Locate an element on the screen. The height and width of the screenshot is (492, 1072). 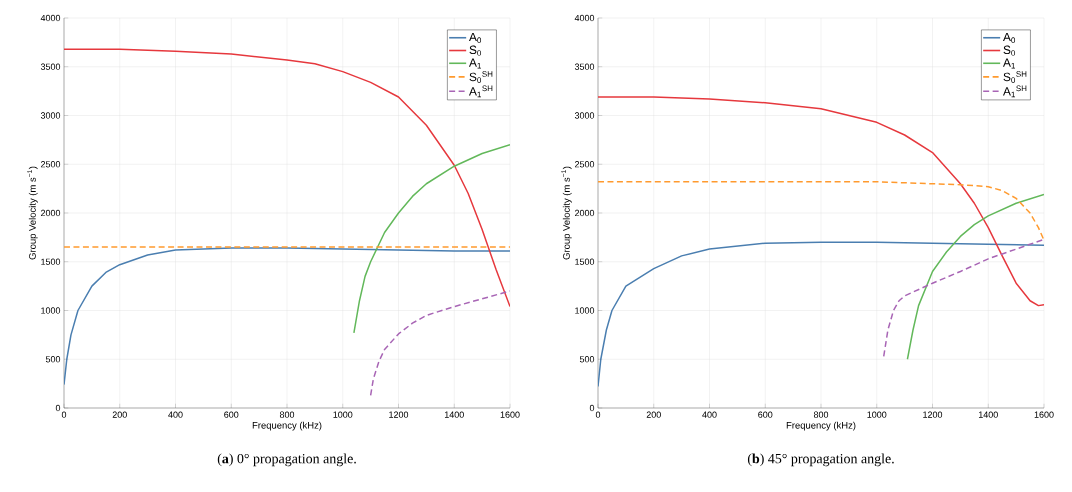
text: (a) 0° propagation angle. is located at coordinates (286, 460).